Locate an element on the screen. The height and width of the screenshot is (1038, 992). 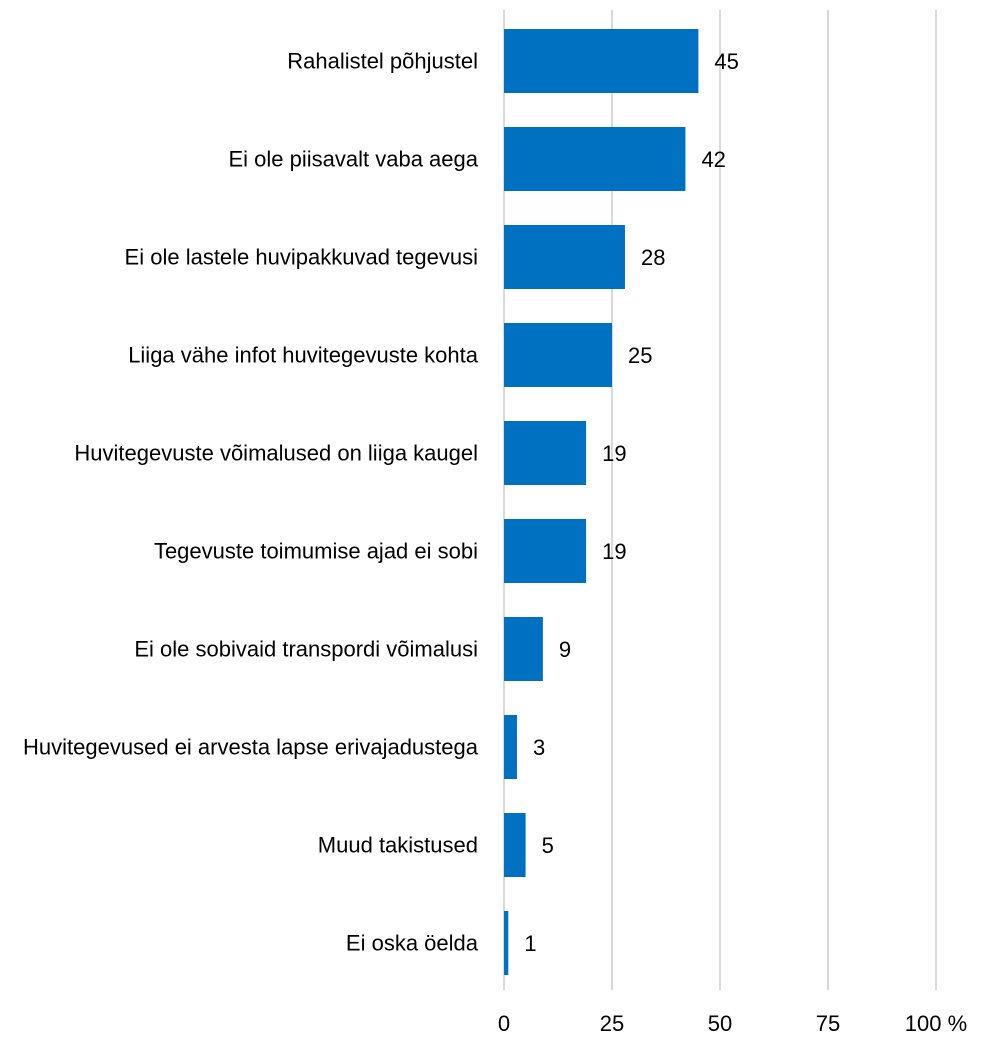
x-tick-label: 25 is located at coordinates (612, 1023).